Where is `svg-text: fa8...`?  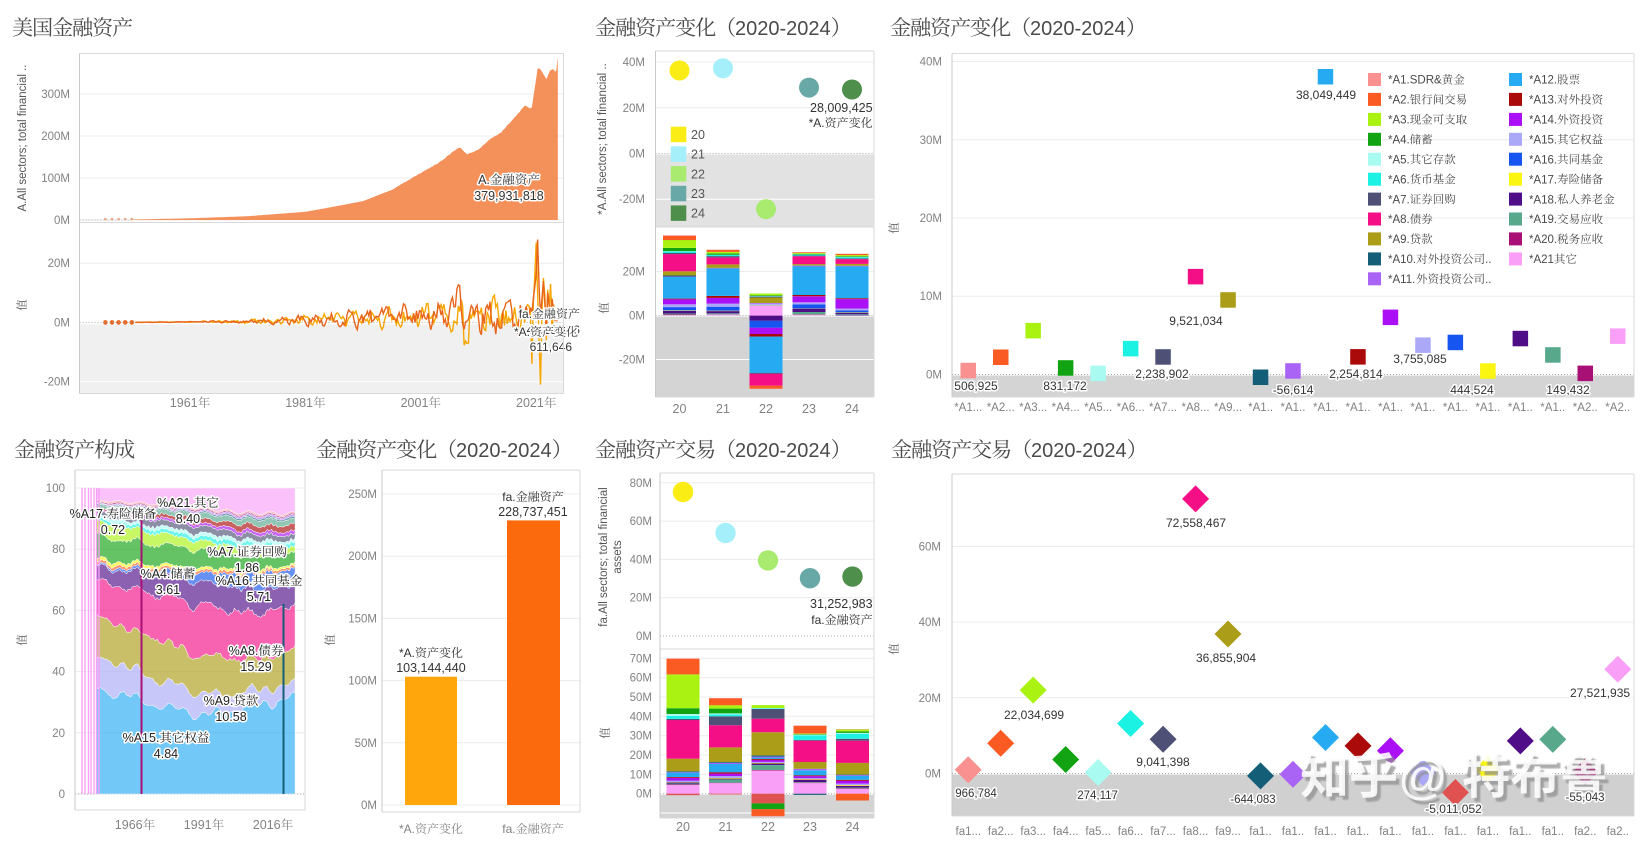
svg-text: fa8... is located at coordinates (1196, 832).